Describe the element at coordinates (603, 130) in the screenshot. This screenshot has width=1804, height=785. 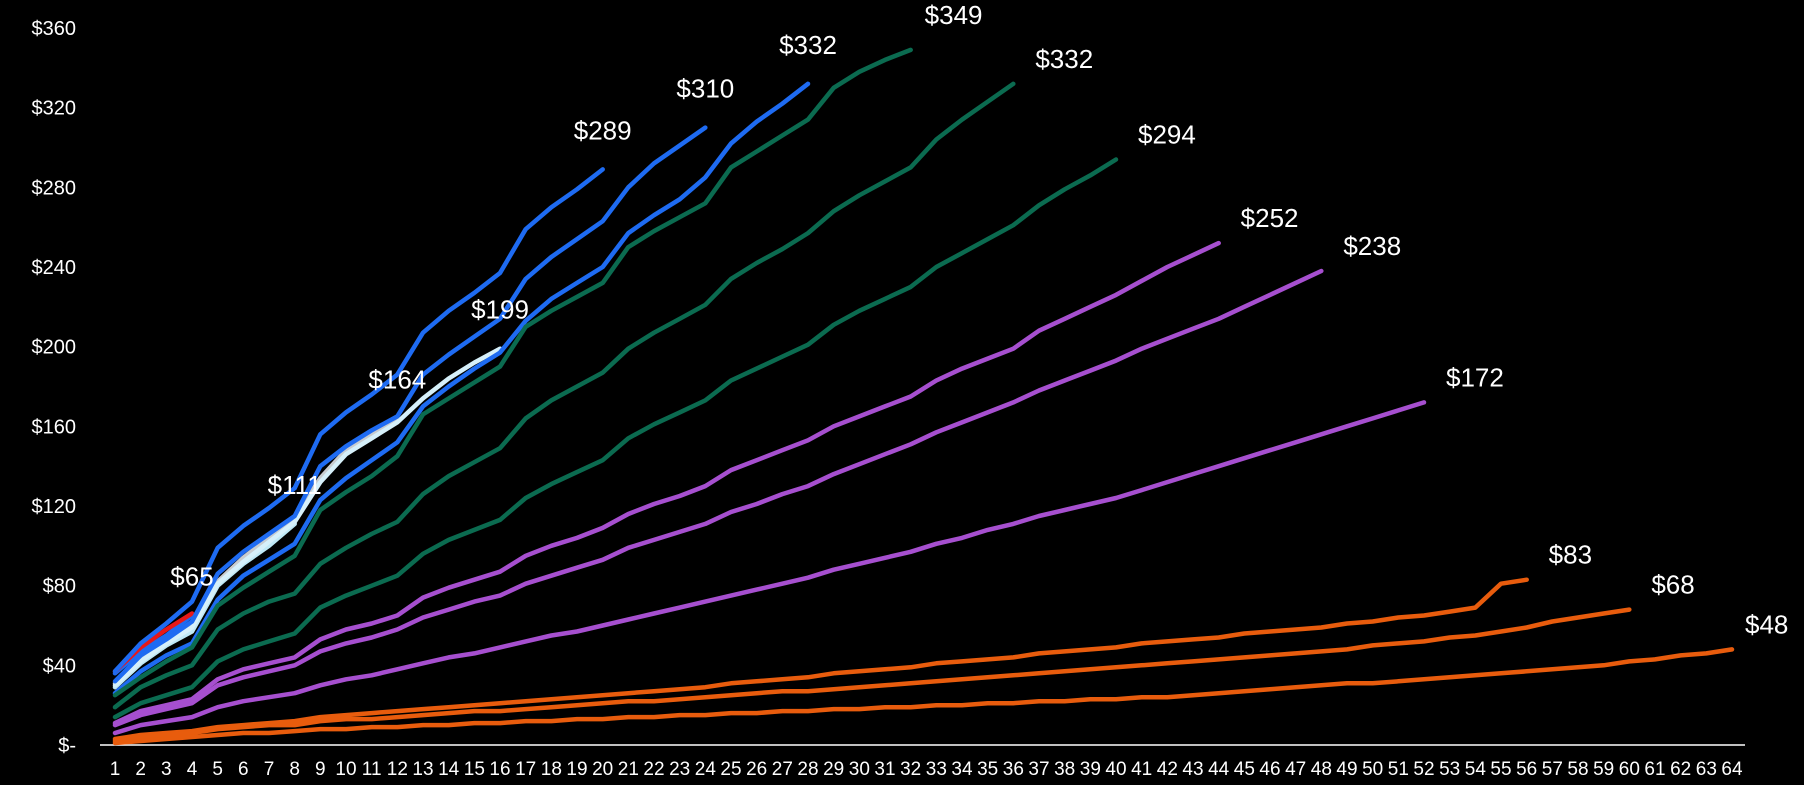
I see `series-end-label: $289` at that location.